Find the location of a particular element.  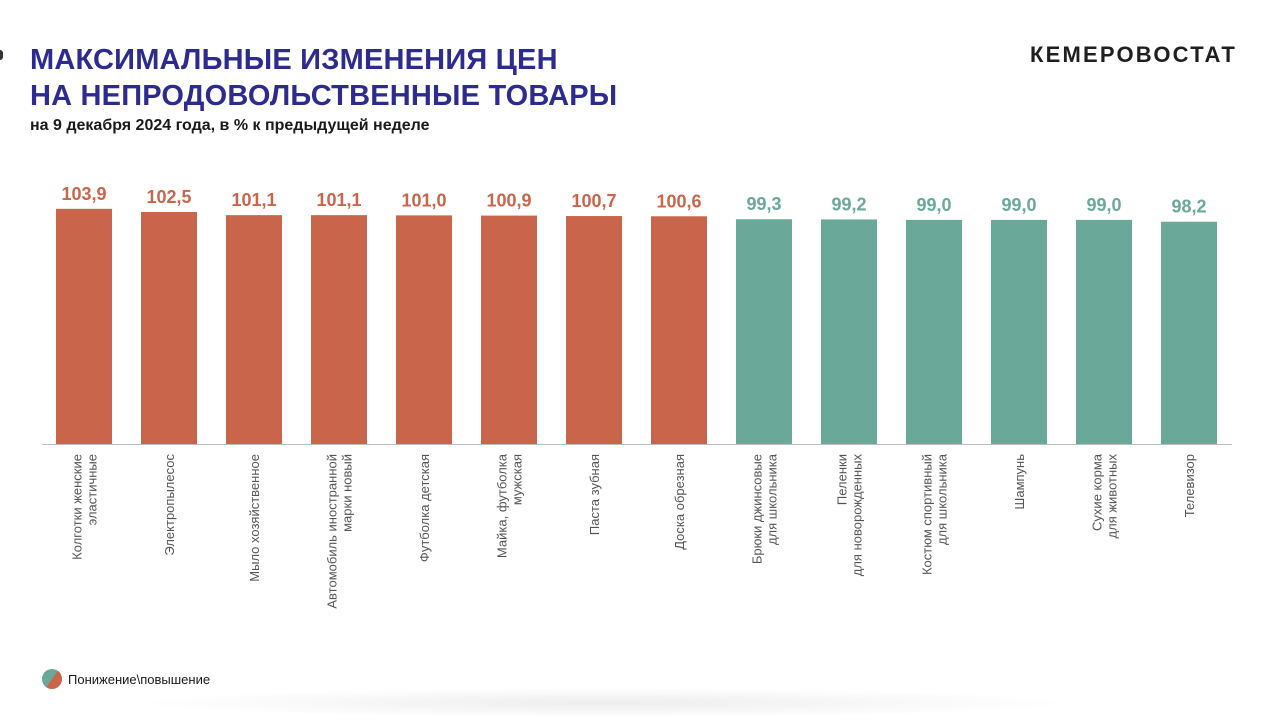

category-label-line: Шампунь is located at coordinates (1019, 482).